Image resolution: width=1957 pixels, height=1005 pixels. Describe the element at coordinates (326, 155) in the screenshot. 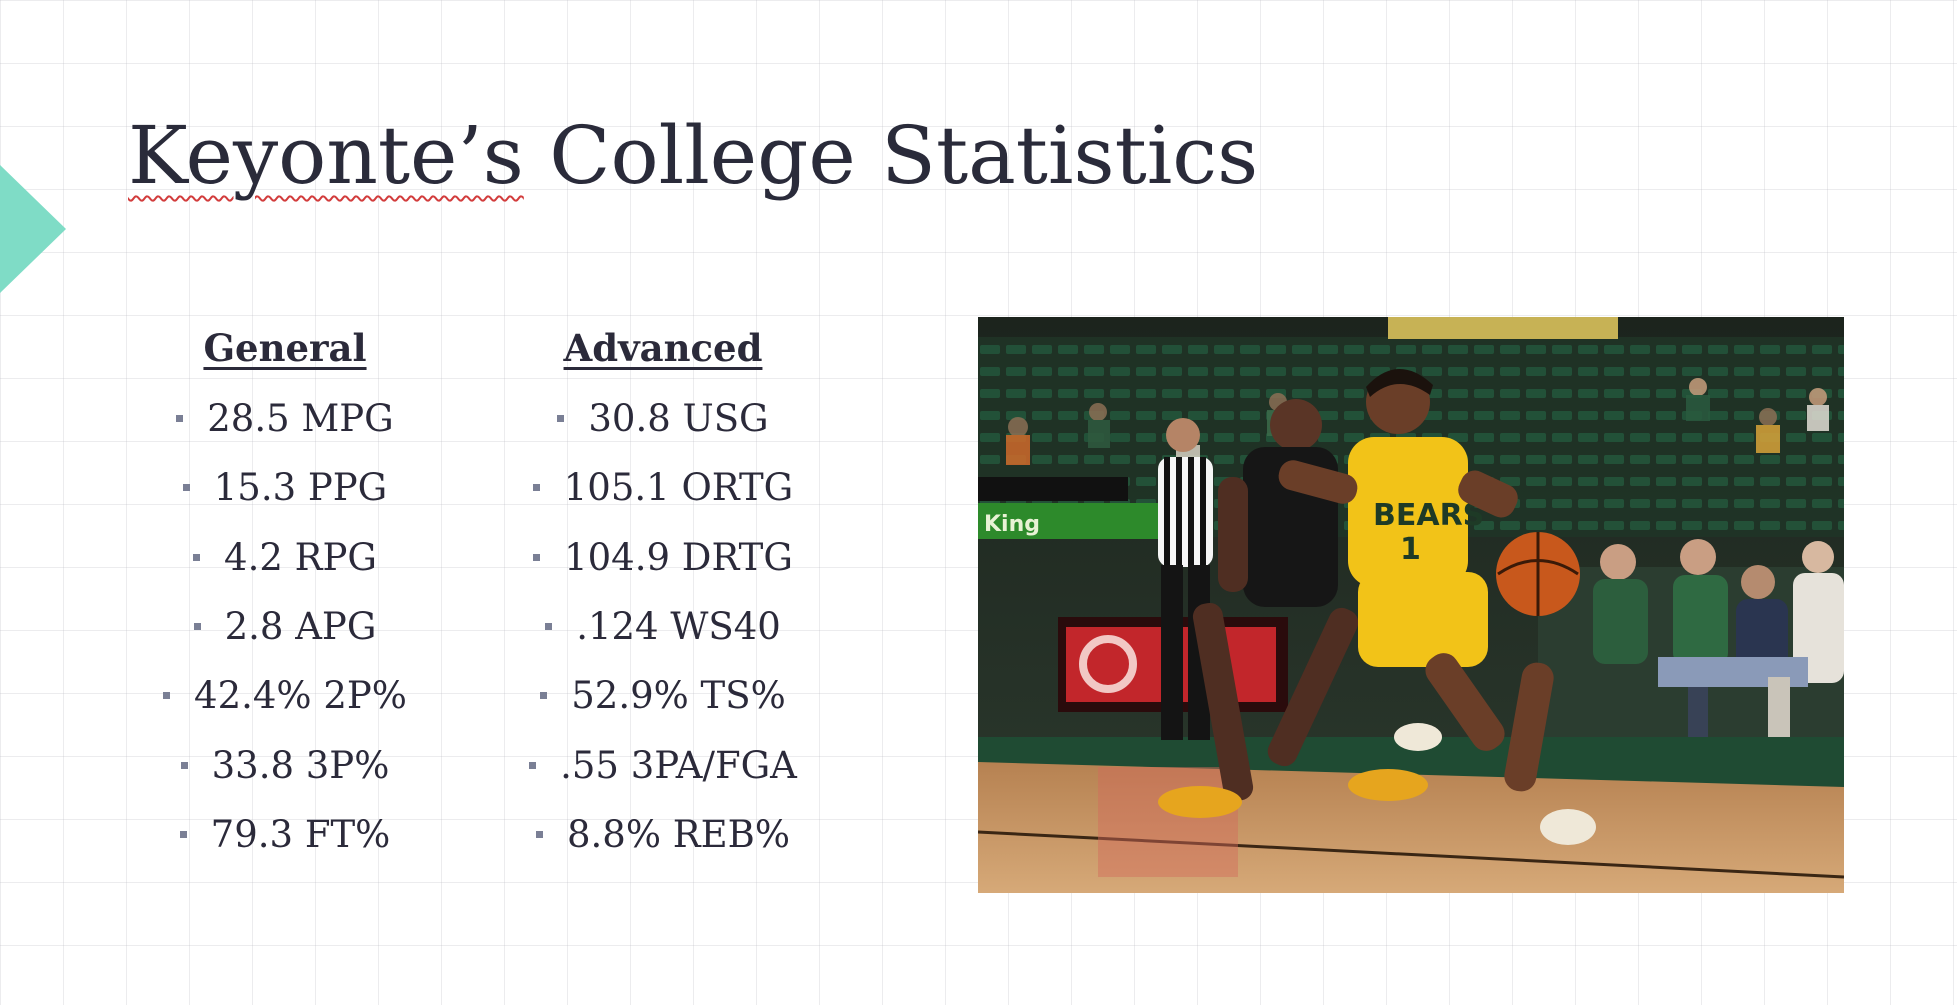

I see `title-misspelled-word: Keyonte’s` at that location.